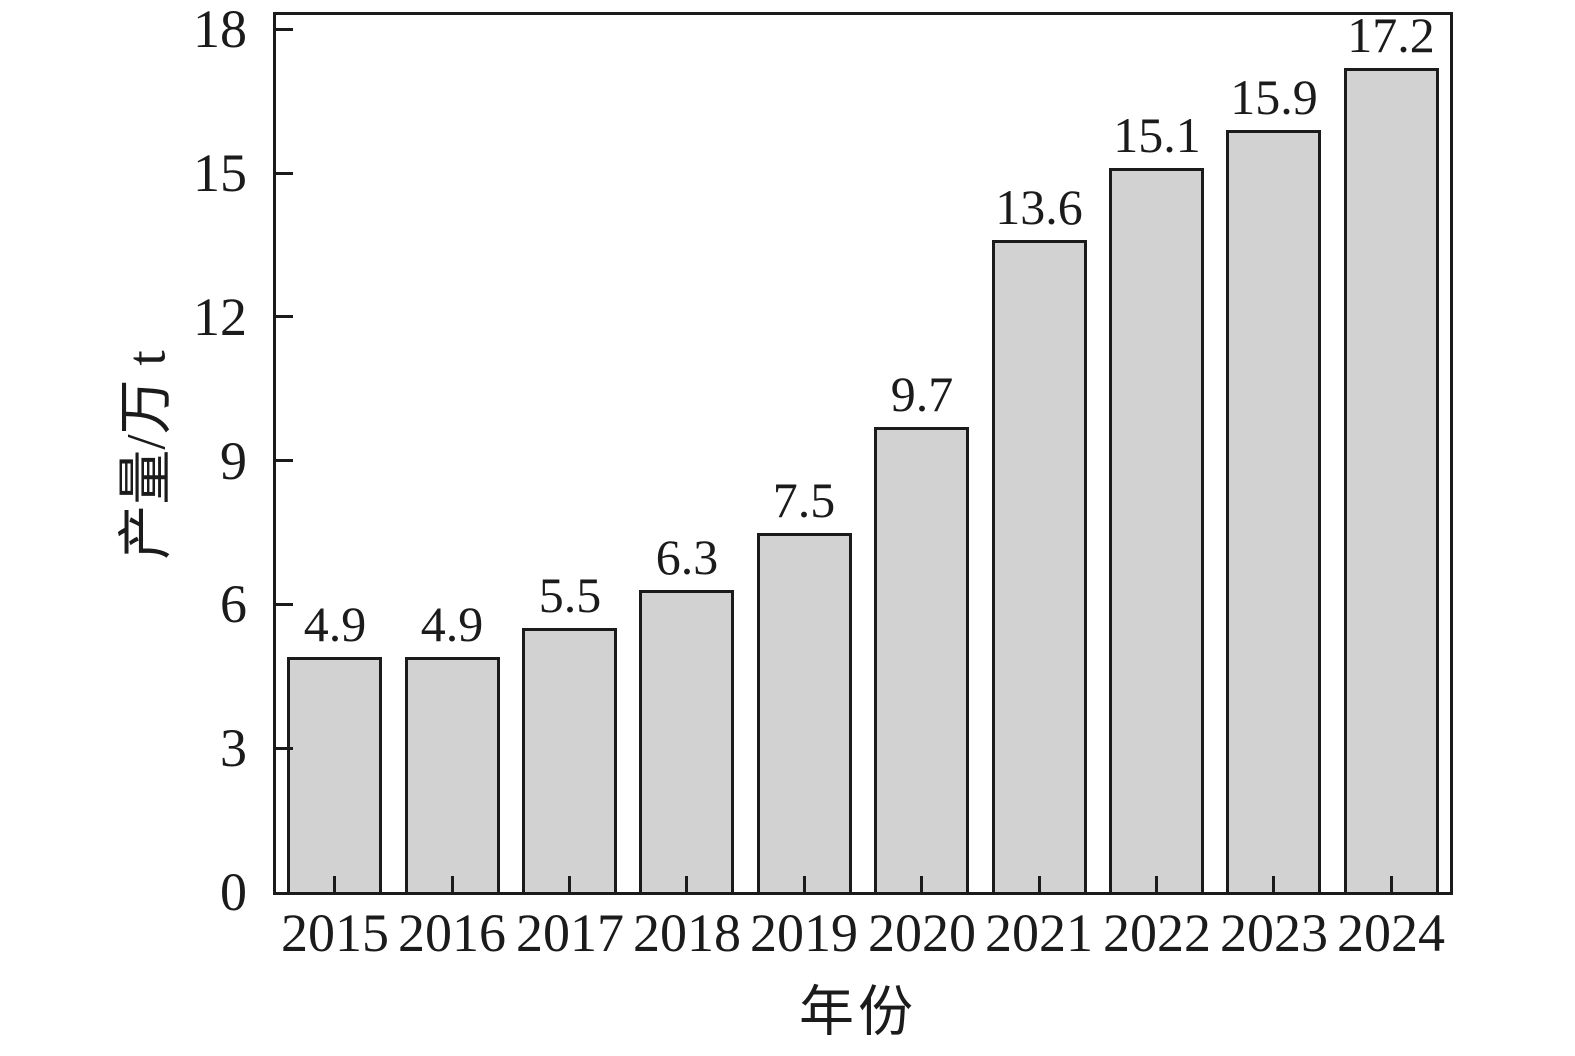  I want to click on bar-value-label: 15.1, so click(1157, 135).